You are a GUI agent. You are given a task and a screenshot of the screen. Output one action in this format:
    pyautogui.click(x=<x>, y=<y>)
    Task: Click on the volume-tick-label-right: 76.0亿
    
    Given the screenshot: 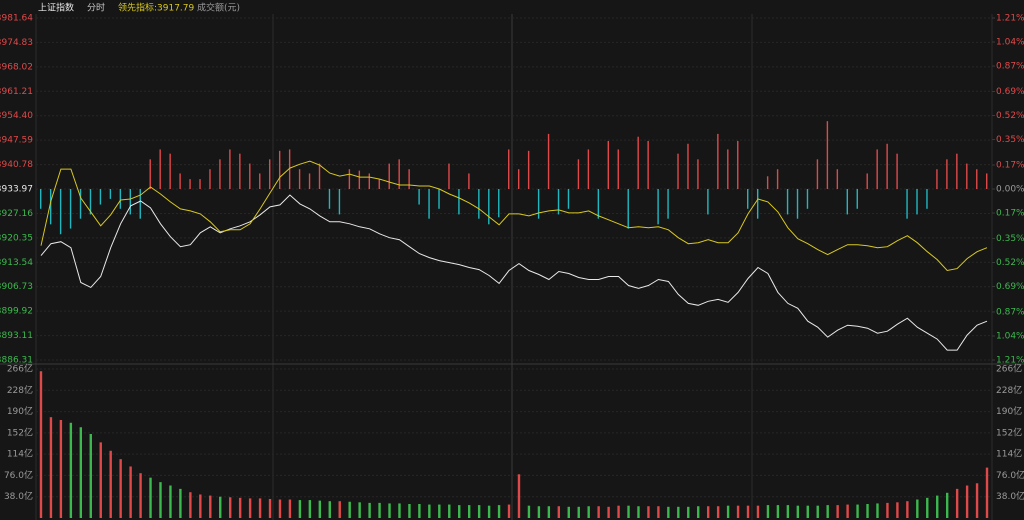 What is the action you would take?
    pyautogui.click(x=1010, y=475)
    